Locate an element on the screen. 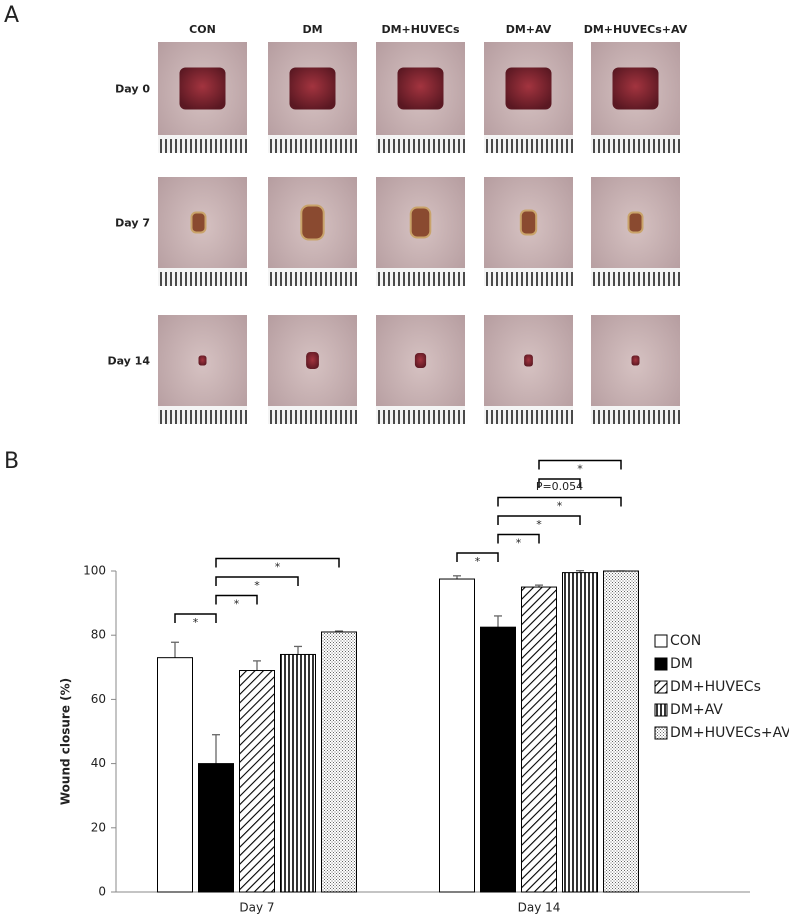  significance-label: P=0.054 is located at coordinates (559, 486).